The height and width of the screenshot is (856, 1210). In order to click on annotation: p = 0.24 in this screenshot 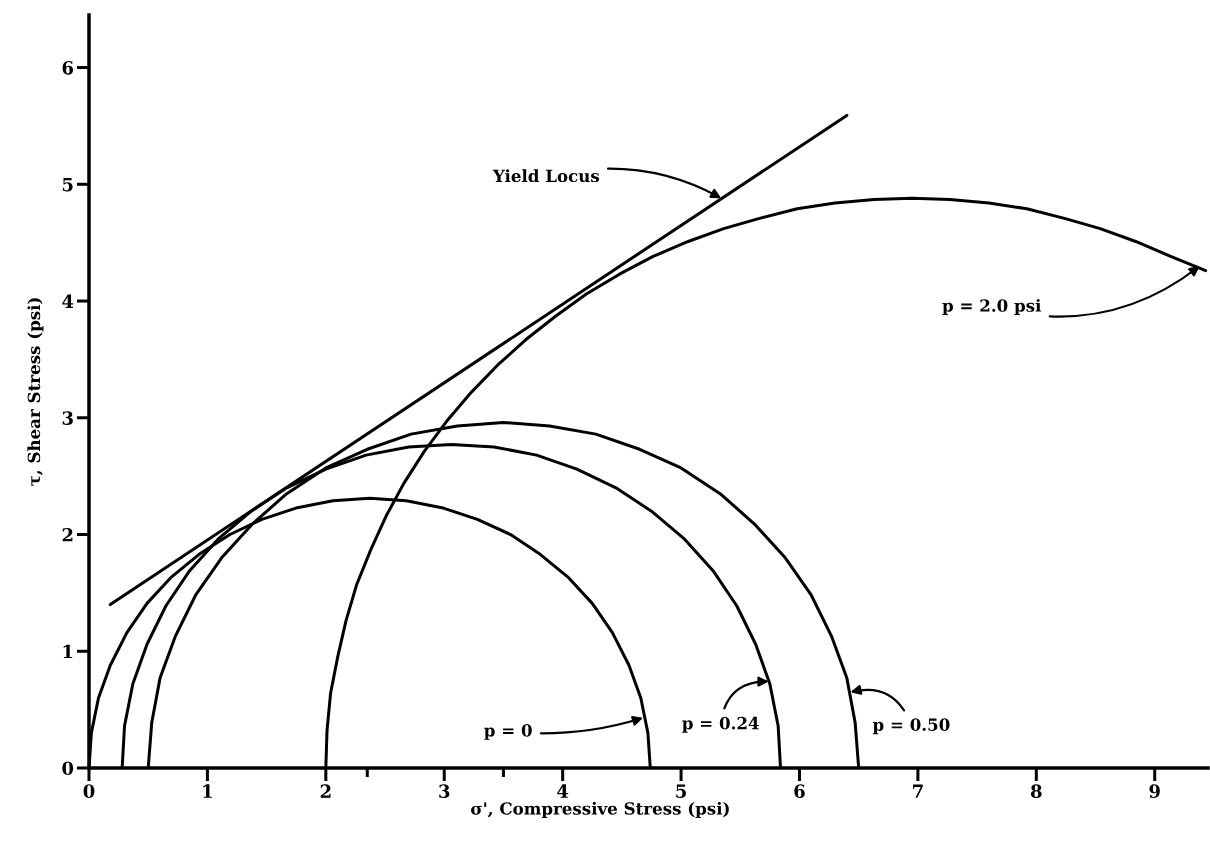, I will do `click(720, 724)`.